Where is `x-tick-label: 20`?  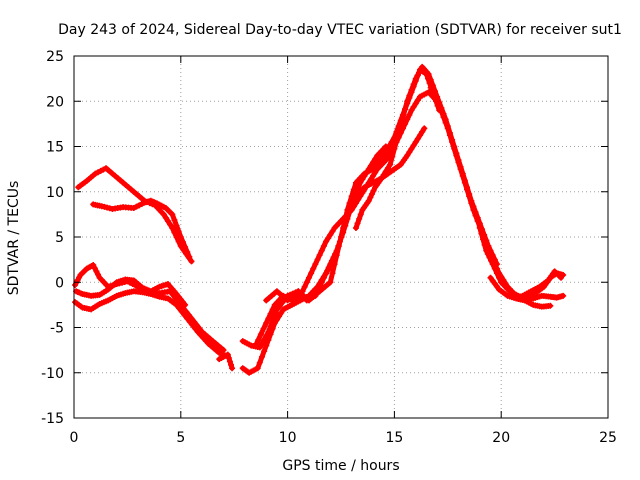
x-tick-label: 20 is located at coordinates (501, 438).